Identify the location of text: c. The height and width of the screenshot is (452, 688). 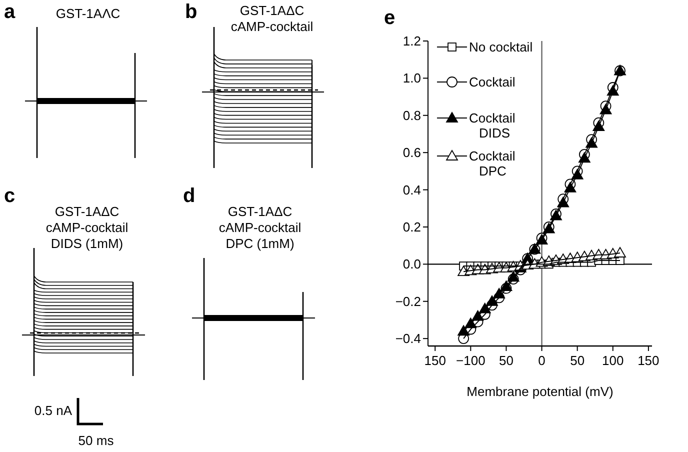
(10, 196).